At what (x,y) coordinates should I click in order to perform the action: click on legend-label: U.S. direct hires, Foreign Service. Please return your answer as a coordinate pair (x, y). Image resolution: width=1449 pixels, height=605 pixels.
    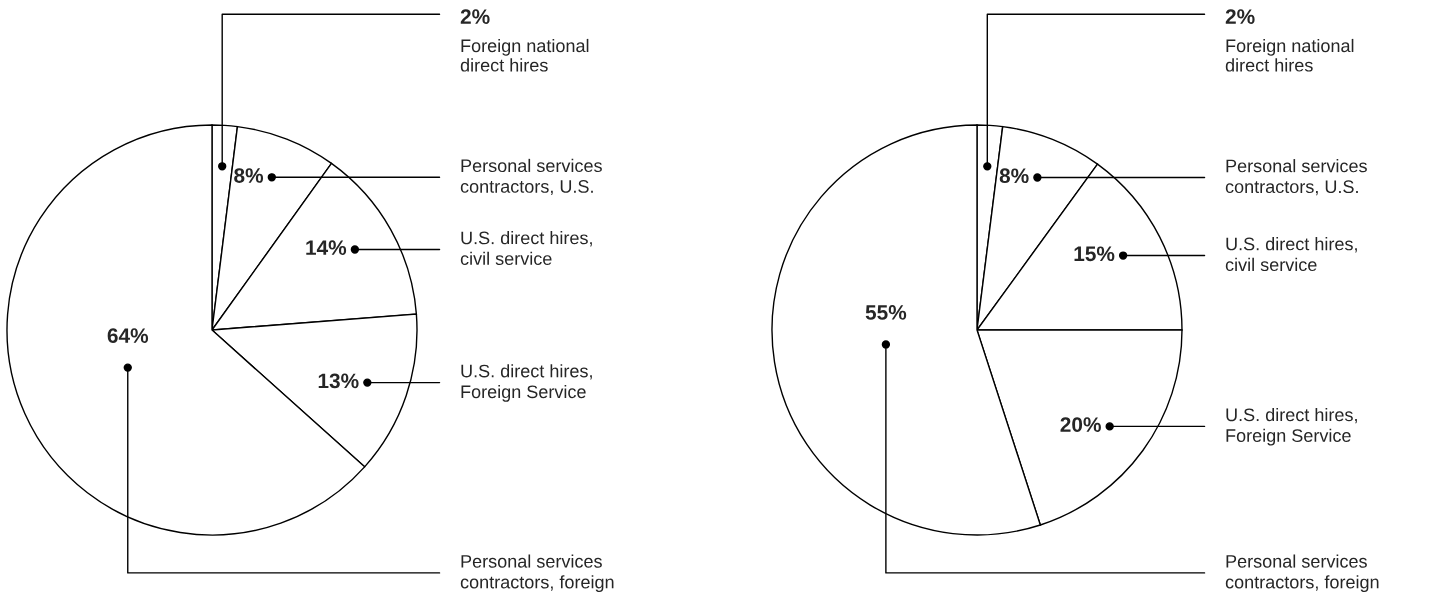
    Looking at the image, I should click on (526, 383).